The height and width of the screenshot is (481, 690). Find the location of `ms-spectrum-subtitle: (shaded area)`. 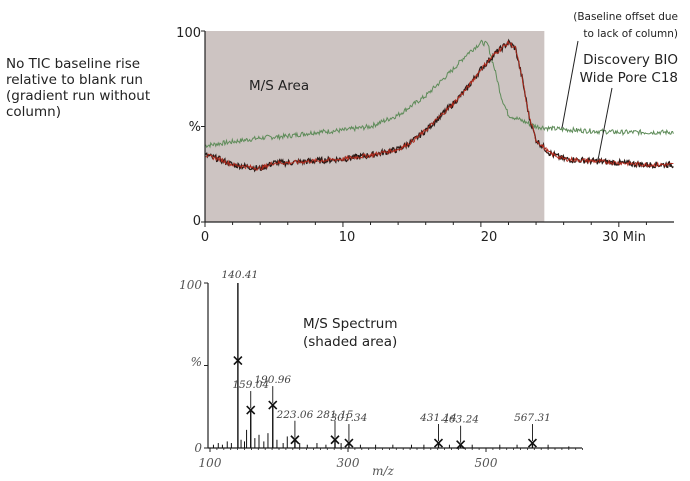

ms-spectrum-subtitle: (shaded area) is located at coordinates (350, 342).